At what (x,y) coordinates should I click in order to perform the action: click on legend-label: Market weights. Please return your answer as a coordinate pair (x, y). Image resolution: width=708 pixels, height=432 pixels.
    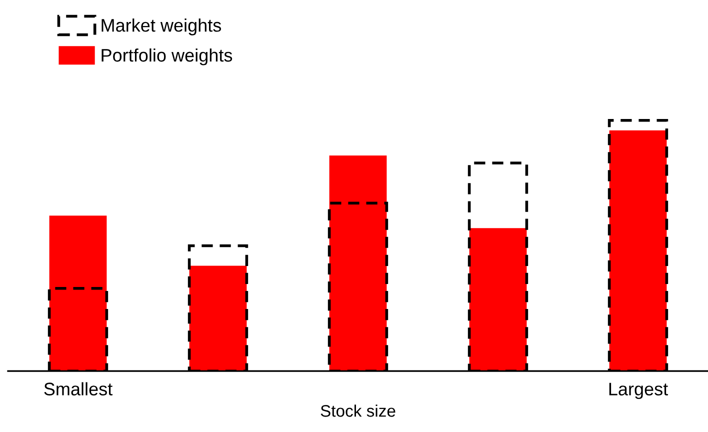
    Looking at the image, I should click on (162, 27).